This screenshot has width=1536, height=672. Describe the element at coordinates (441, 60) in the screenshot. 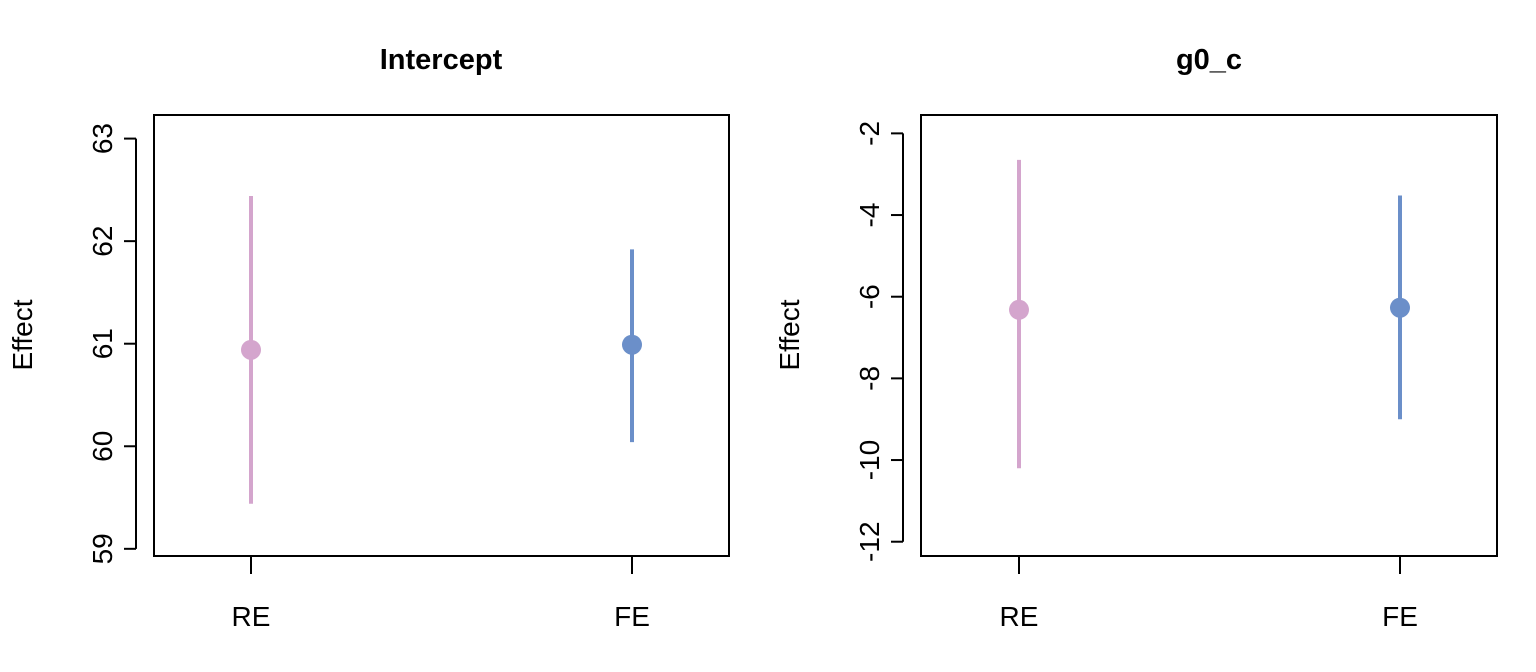

I see `panel-title: Intercept` at that location.